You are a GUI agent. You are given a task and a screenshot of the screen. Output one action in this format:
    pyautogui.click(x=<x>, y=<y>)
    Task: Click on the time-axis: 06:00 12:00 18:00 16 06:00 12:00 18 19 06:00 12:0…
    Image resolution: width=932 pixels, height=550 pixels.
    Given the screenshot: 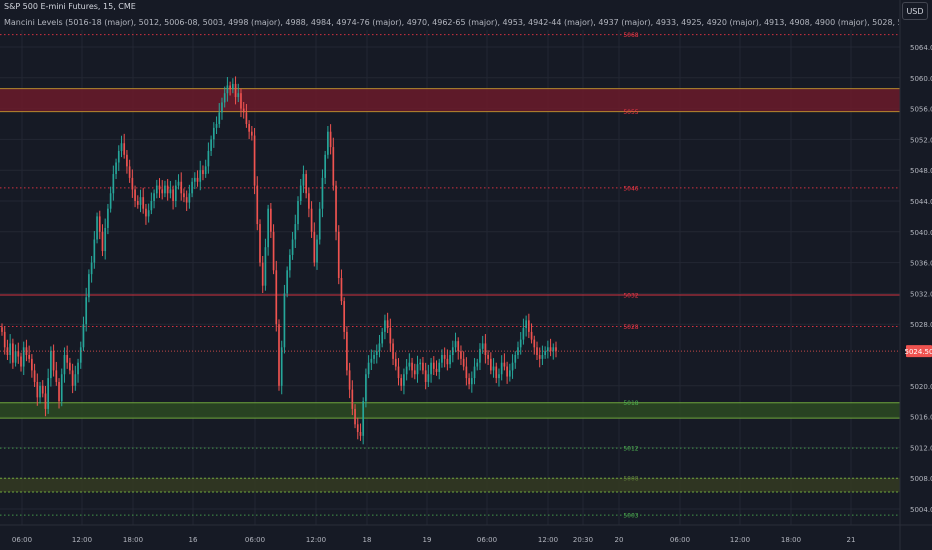 What is the action you would take?
    pyautogui.click(x=466, y=534)
    